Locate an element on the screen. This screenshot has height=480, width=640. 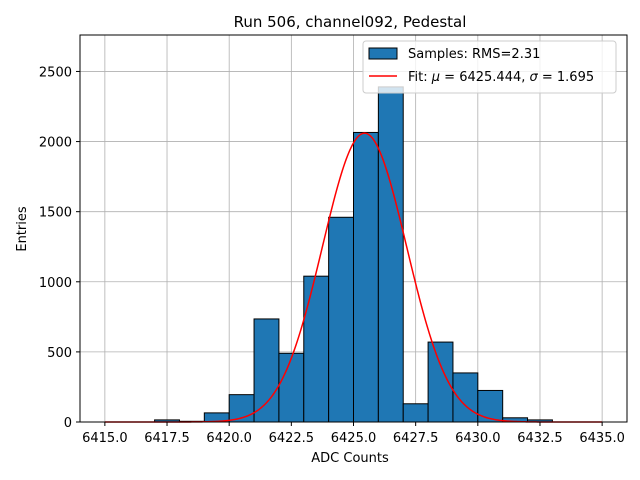
y-tick-label: 1500 is located at coordinates (55, 213).